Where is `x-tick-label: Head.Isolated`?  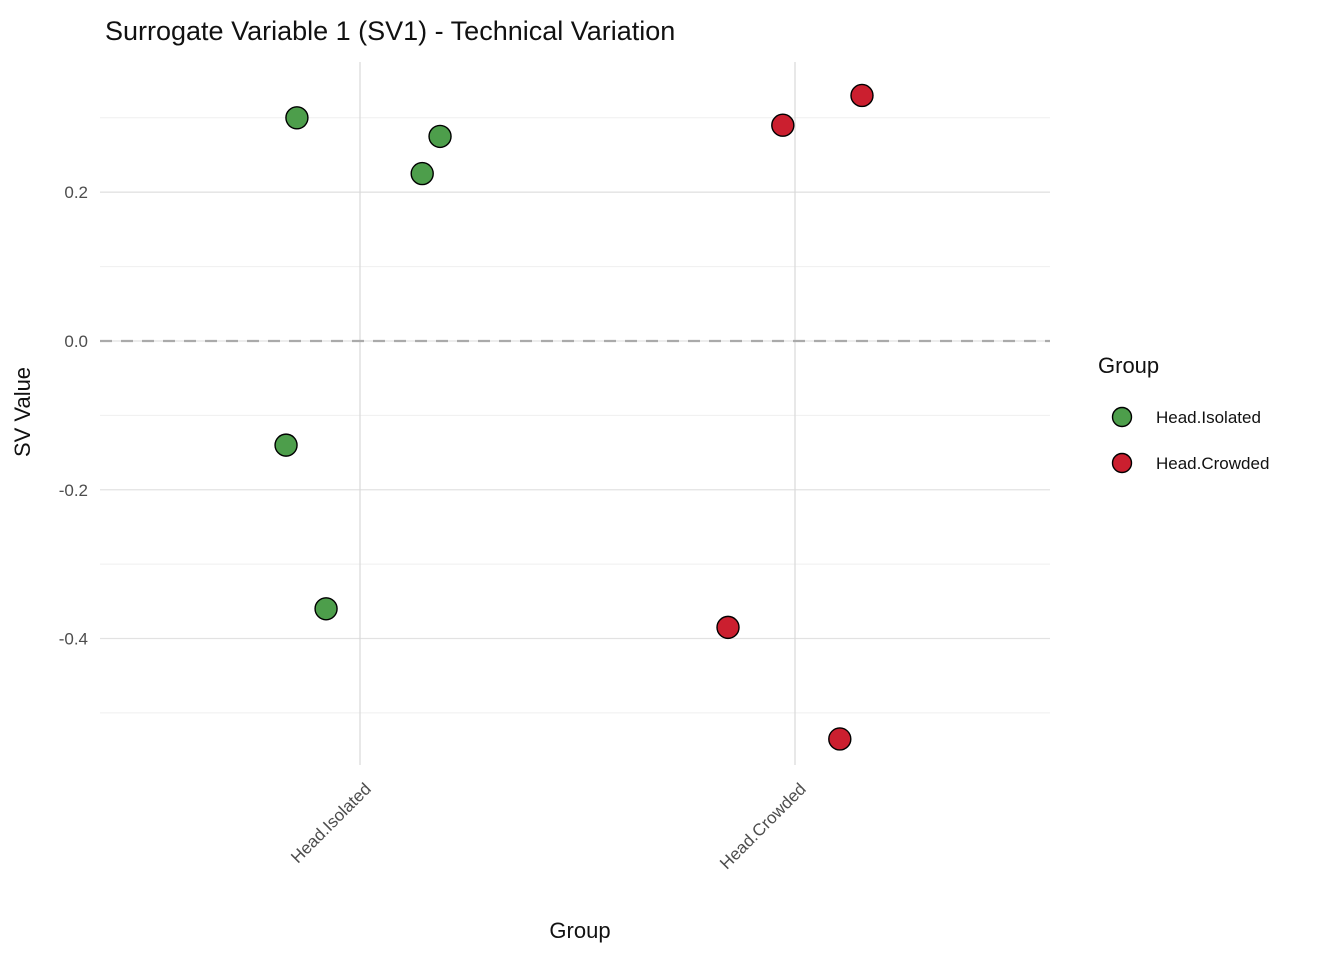 x-tick-label: Head.Isolated is located at coordinates (331, 823).